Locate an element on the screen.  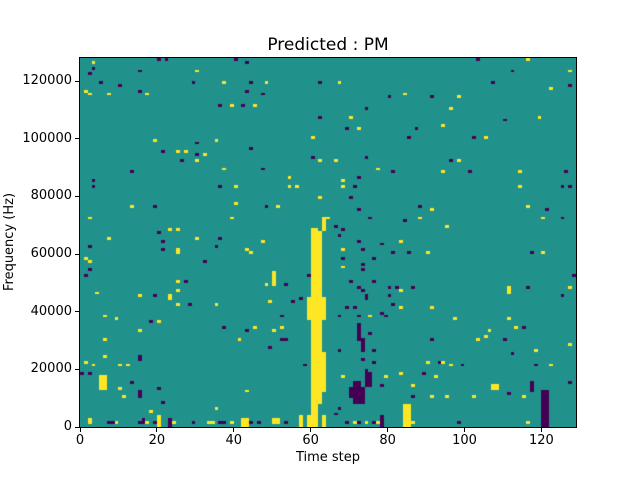
y-tick-label: 40000 is located at coordinates (51, 311).